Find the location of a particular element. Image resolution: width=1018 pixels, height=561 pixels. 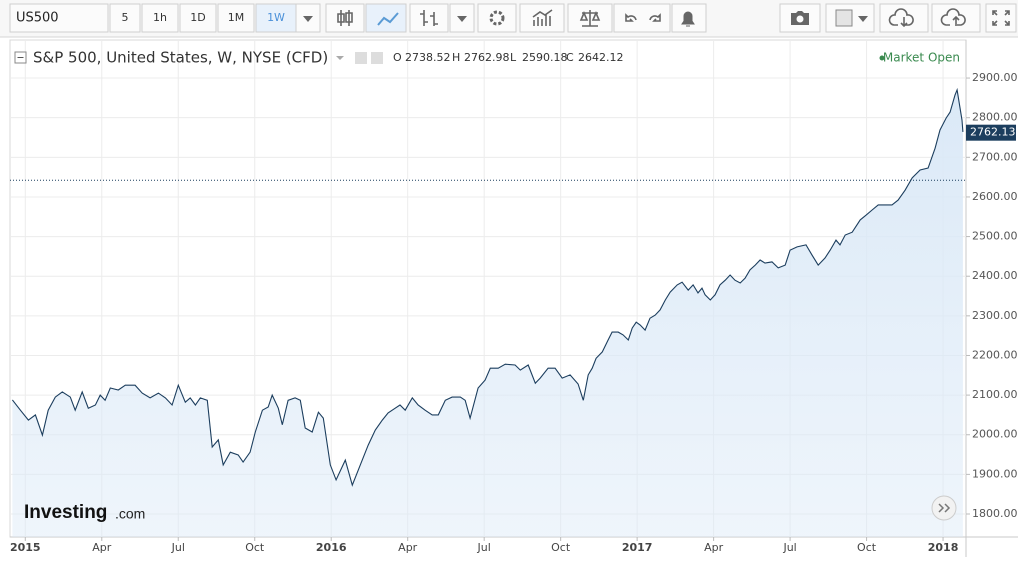

candles-button is located at coordinates (345, 18).